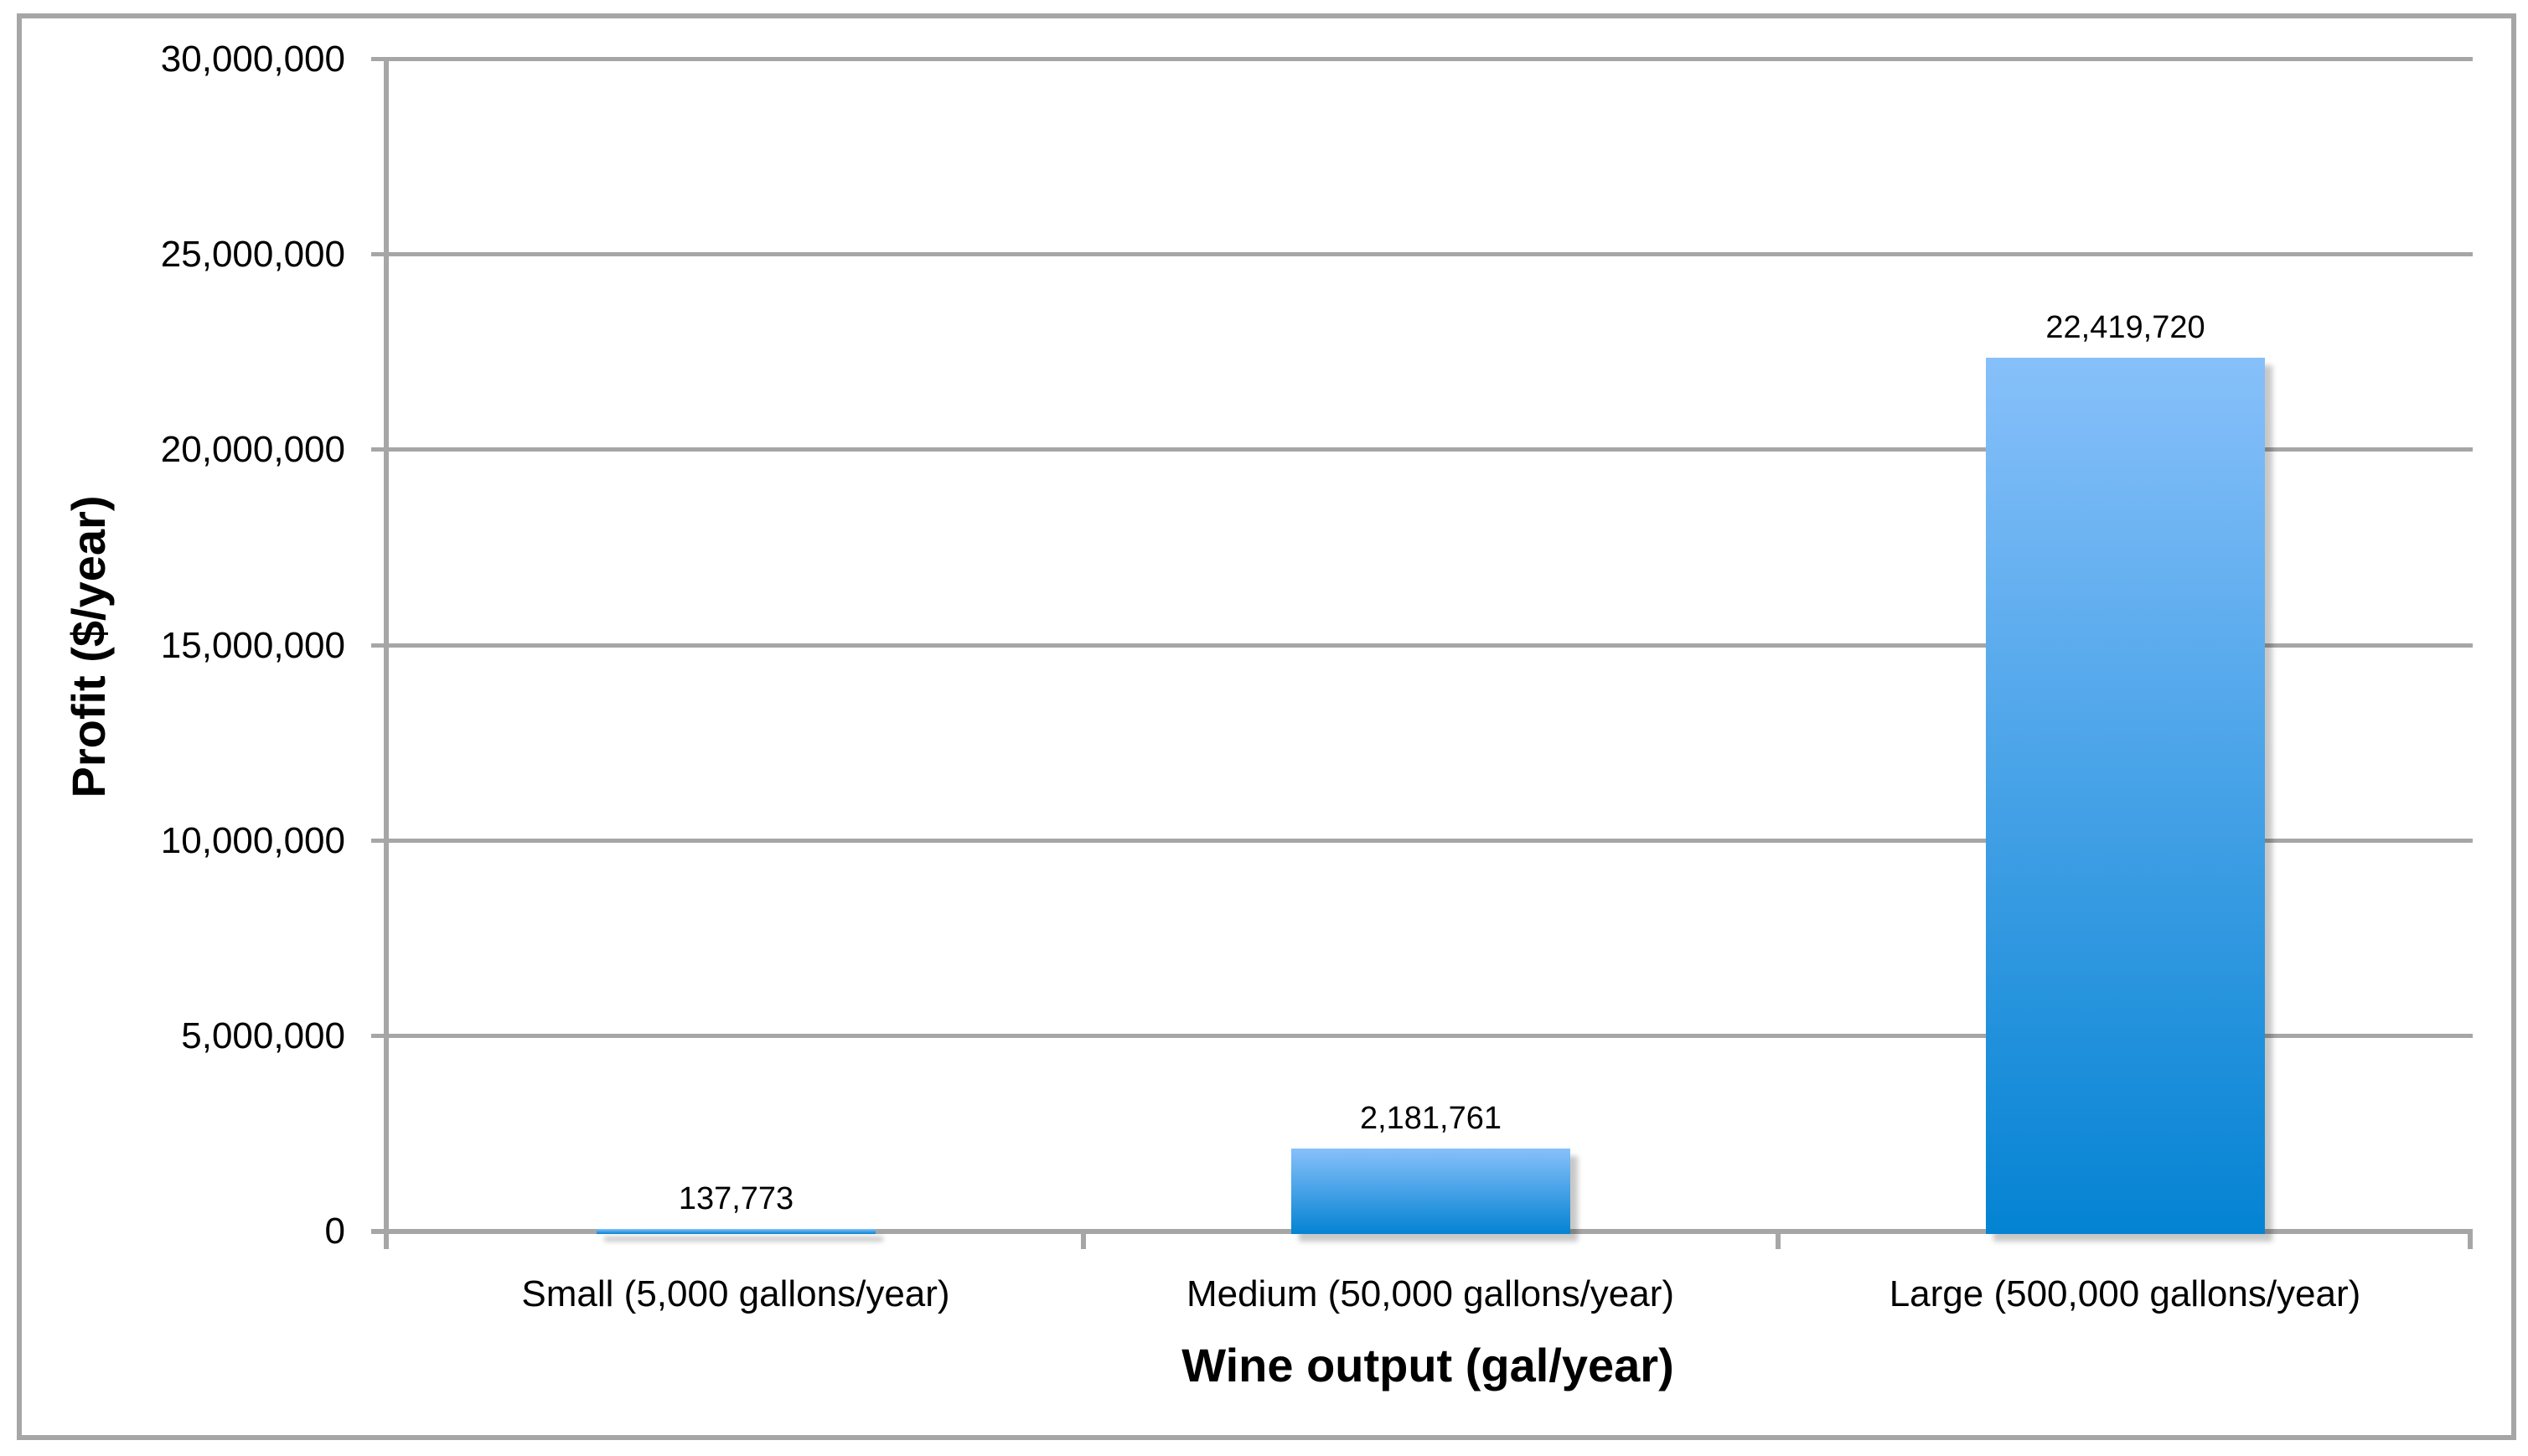 Image resolution: width=2528 pixels, height=1456 pixels. Describe the element at coordinates (736, 1293) in the screenshot. I see `category-label-small: Small (5,000 gallons/year)` at that location.